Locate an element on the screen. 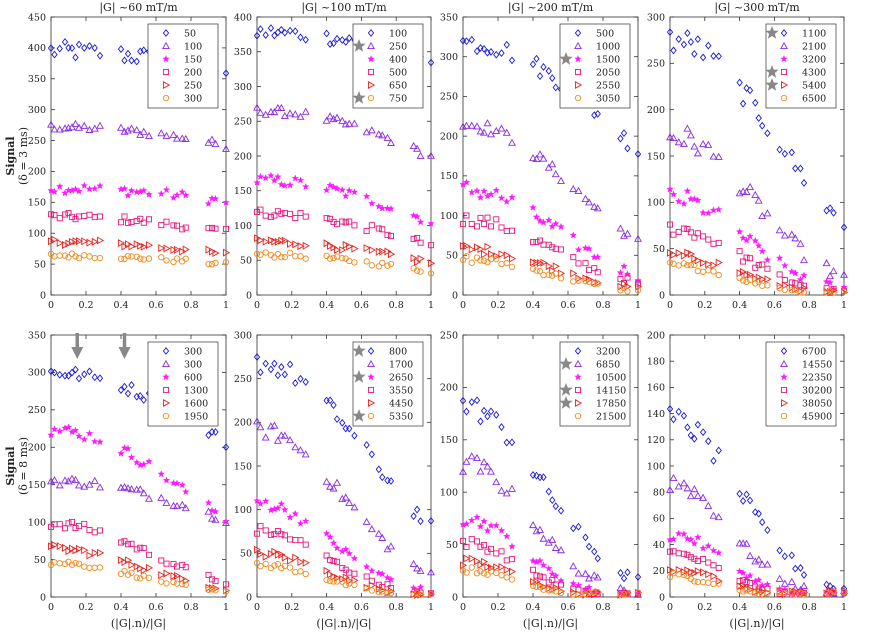  legend-entry: 2650 is located at coordinates (401, 377).